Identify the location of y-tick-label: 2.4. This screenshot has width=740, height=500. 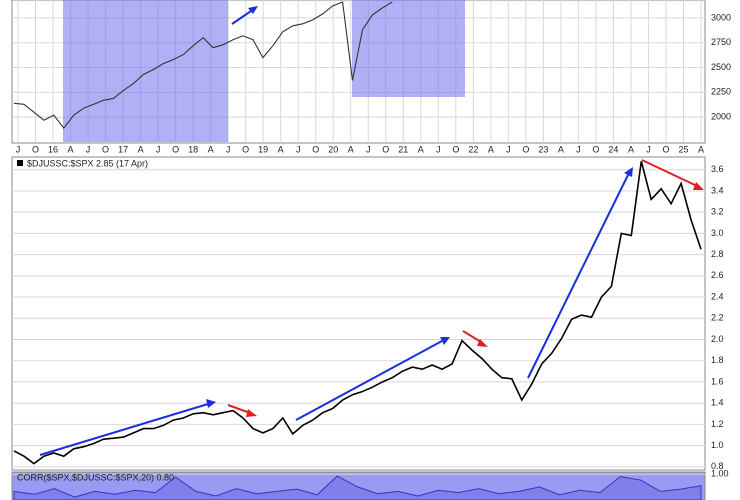
(717, 296).